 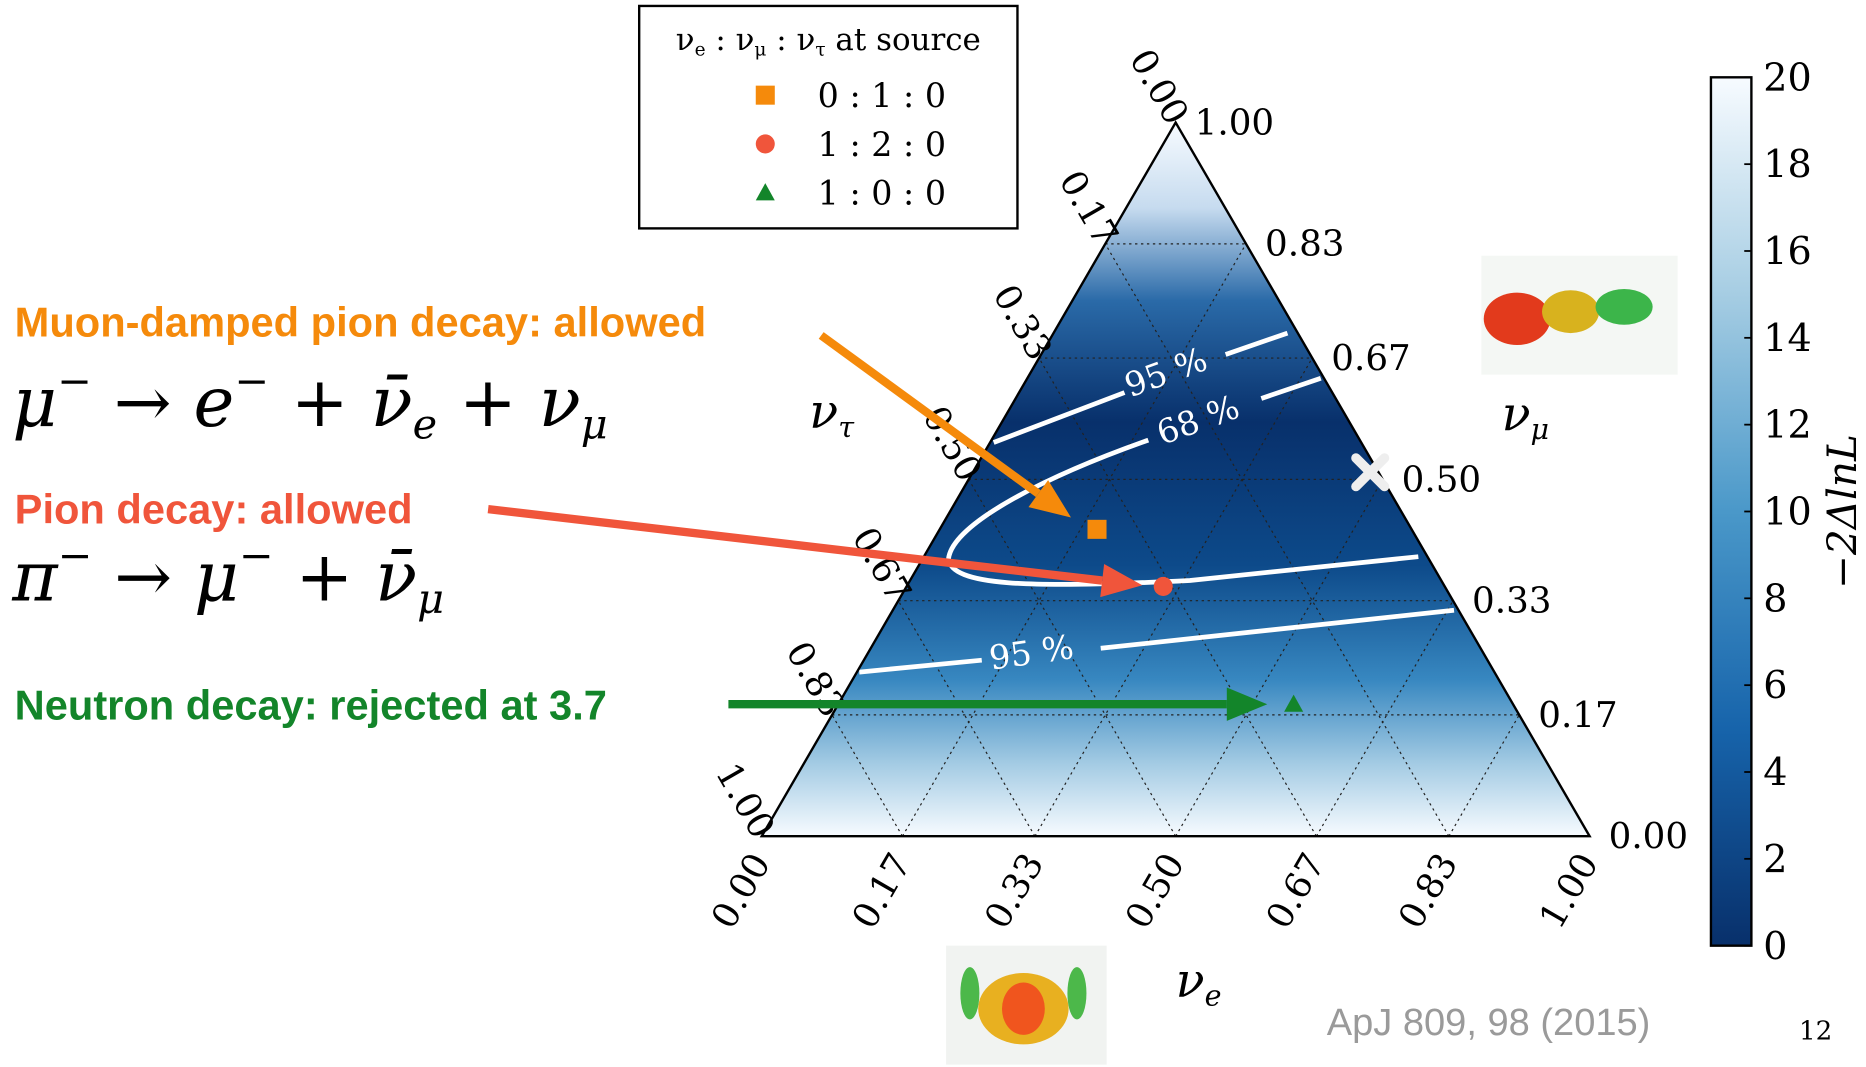 I want to click on tick-label: 10, so click(x=1787, y=512).